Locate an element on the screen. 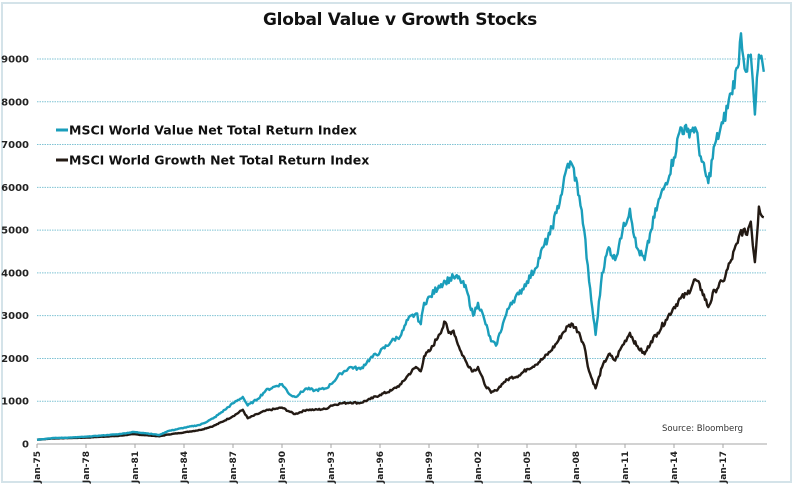 This screenshot has width=800, height=489. x-tick-label: Jan-08 is located at coordinates (577, 467).